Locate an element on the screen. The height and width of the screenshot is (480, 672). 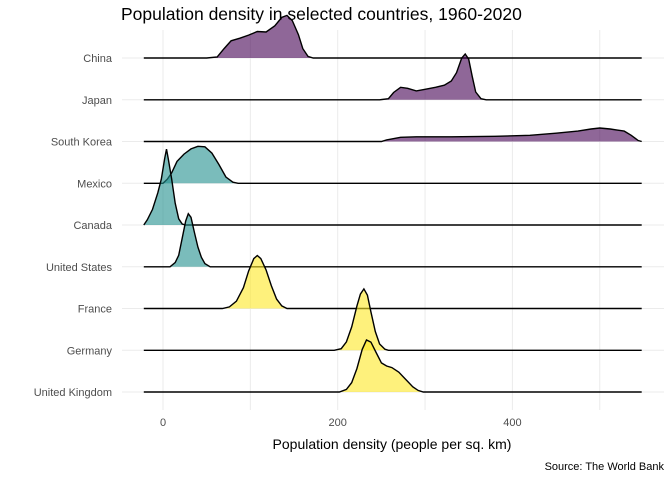
ridge-united-states is located at coordinates (392, 240).